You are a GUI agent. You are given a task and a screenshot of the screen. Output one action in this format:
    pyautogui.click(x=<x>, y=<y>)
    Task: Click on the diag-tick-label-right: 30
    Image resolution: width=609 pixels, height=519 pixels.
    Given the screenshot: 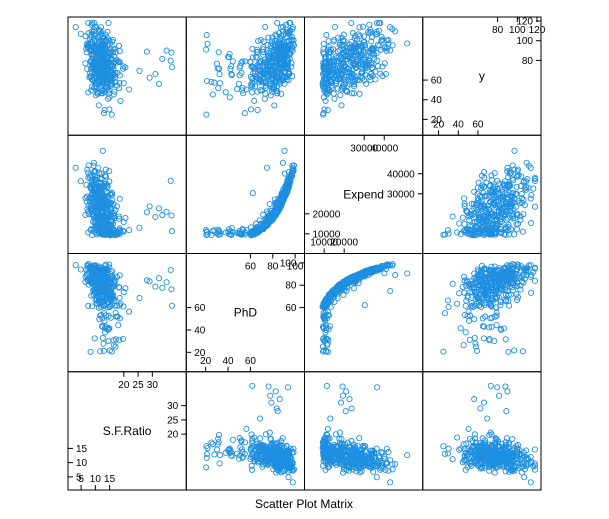 What is the action you would take?
    pyautogui.click(x=173, y=406)
    